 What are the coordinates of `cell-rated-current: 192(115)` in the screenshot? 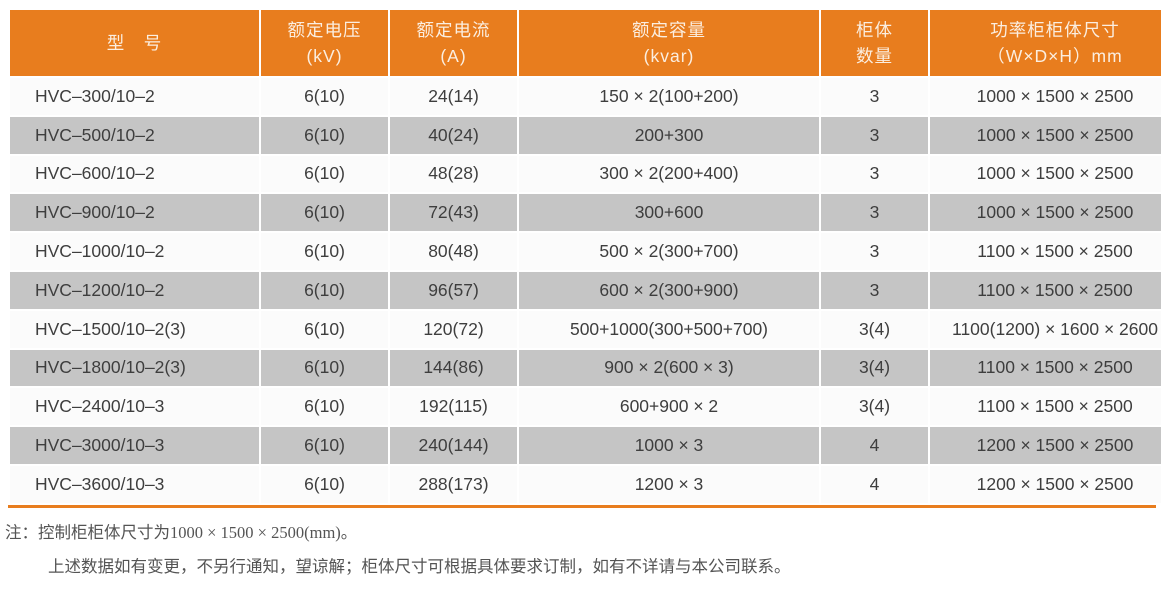 It's located at (453, 407).